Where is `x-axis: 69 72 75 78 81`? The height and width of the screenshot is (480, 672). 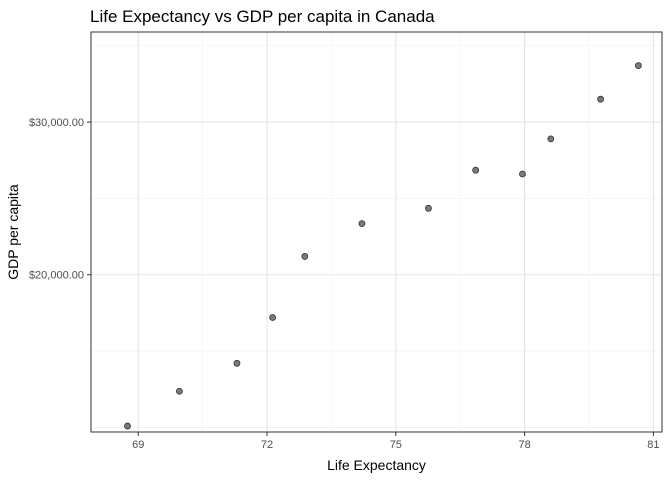
x-axis: 69 72 75 78 81 is located at coordinates (396, 441).